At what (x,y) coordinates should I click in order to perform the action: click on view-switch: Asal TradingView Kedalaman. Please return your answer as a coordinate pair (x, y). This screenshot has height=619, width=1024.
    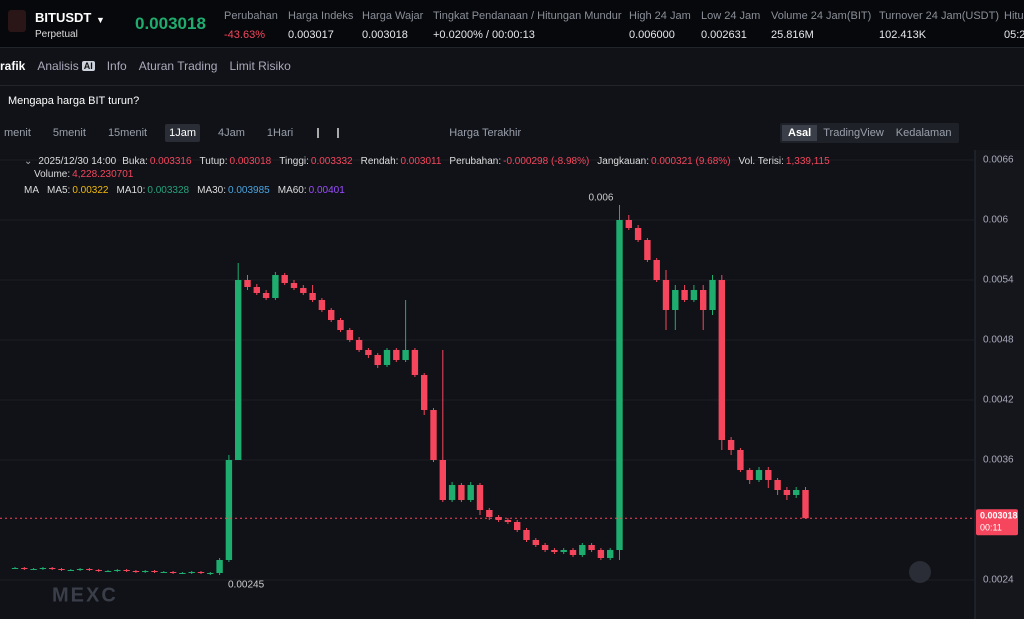
    Looking at the image, I should click on (870, 133).